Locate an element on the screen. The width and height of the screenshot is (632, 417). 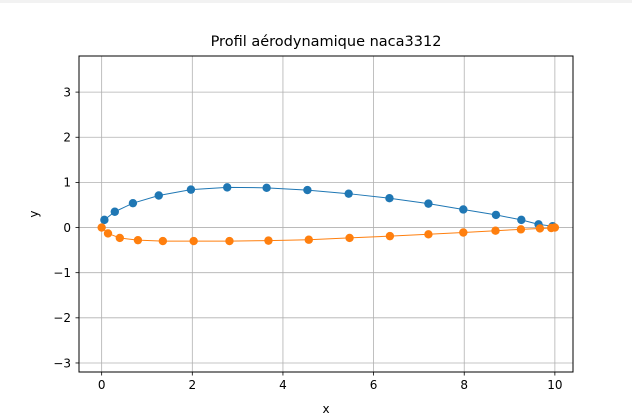
y-tick-label: 1 is located at coordinates (67, 183).